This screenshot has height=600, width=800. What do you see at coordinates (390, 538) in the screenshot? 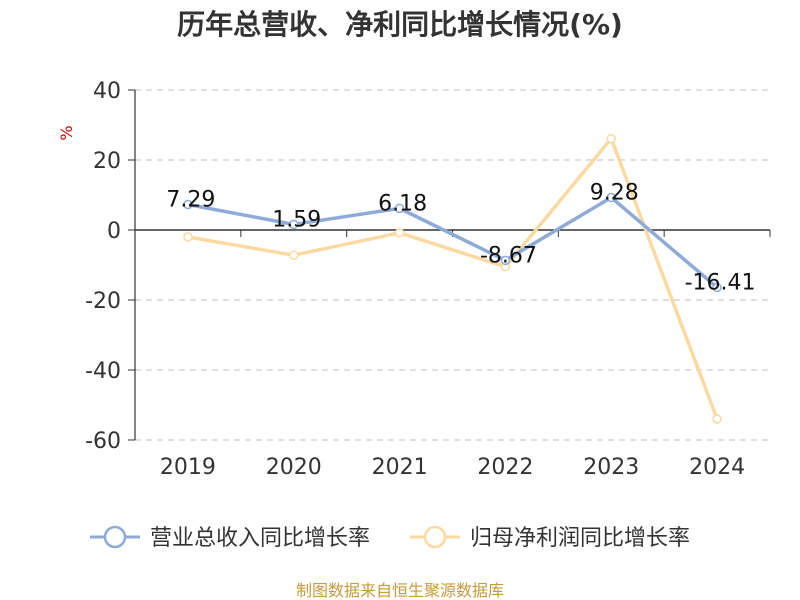
I see `legend: 营业总收入同比增长率 归母净利润同比增长率` at bounding box center [390, 538].